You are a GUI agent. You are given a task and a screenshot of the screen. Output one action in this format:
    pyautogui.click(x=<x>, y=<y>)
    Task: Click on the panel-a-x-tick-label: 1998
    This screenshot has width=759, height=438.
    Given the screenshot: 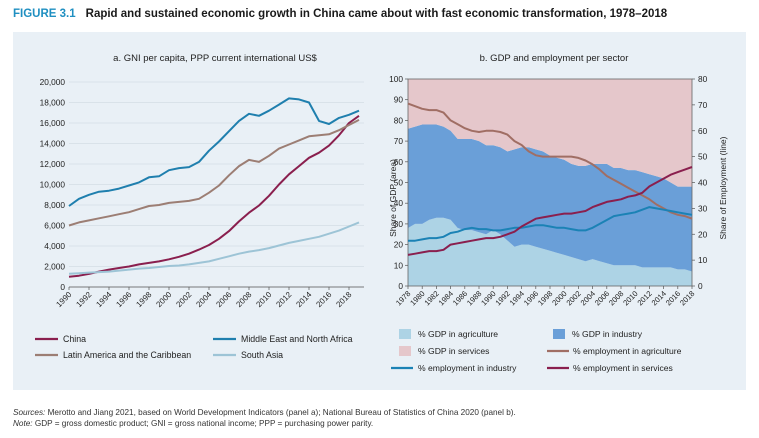 What is the action you would take?
    pyautogui.click(x=143, y=299)
    